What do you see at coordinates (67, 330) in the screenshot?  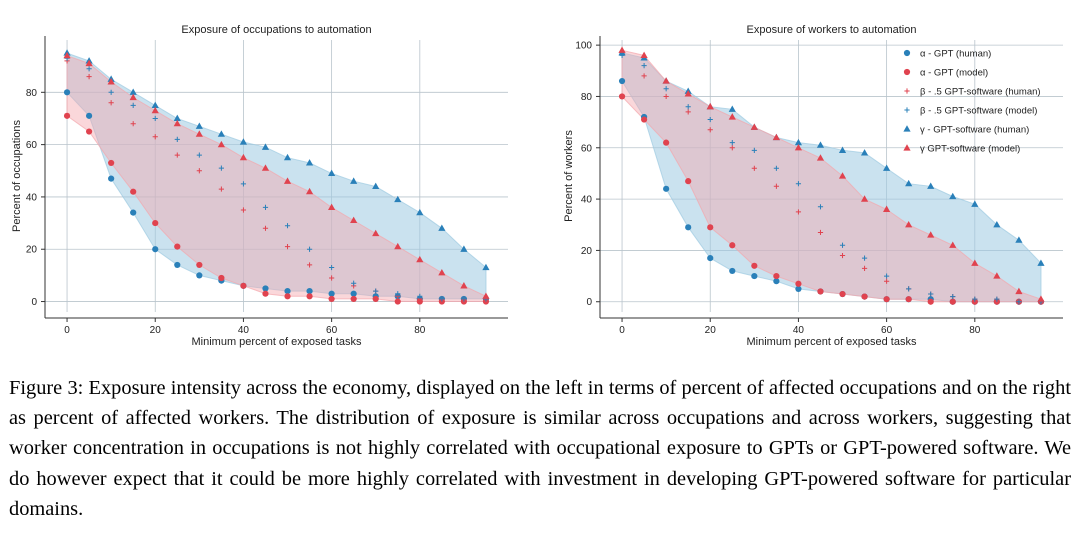 I see `x-tick-label: 0` at bounding box center [67, 330].